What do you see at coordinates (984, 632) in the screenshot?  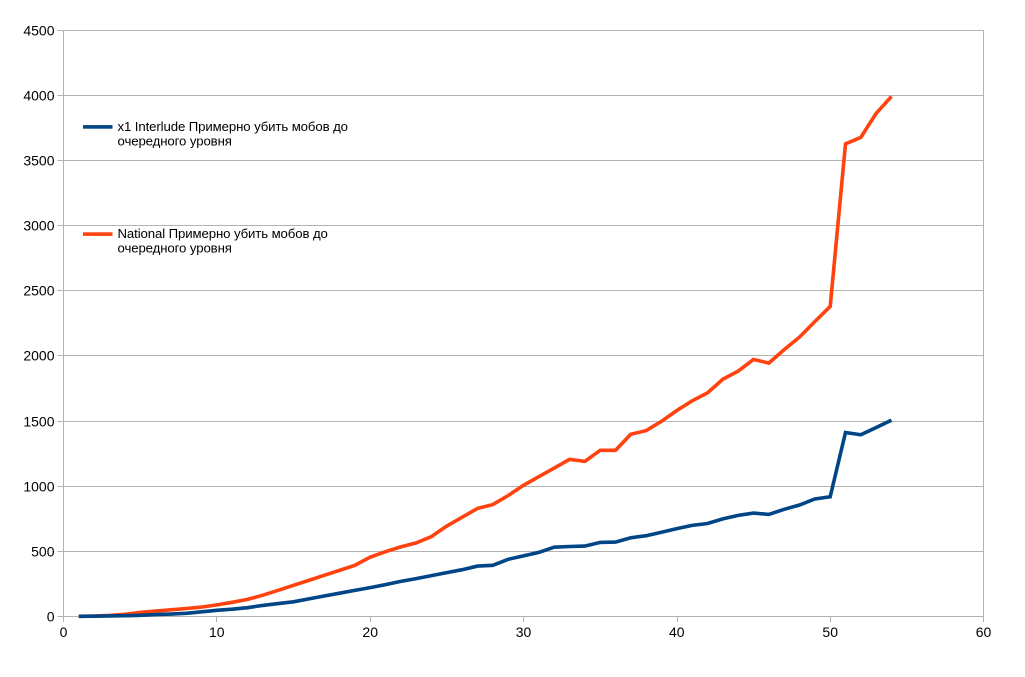 I see `svg-text: 60` at bounding box center [984, 632].